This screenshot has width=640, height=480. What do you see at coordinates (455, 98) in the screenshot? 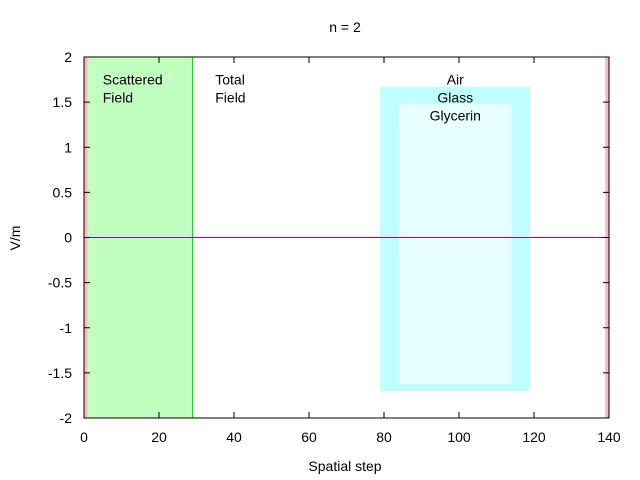
I see `annotation-2-line-1: Glass` at bounding box center [455, 98].